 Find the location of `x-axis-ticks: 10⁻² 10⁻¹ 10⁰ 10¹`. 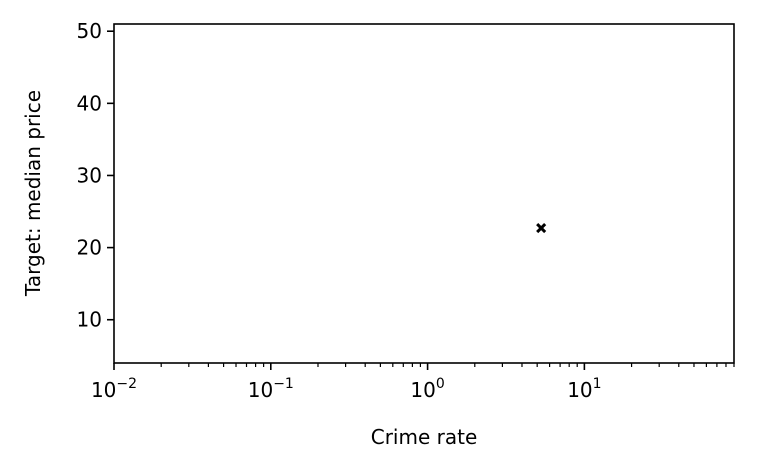

x-axis-ticks: 10⁻² 10⁻¹ 10⁰ 10¹ is located at coordinates (413, 382).